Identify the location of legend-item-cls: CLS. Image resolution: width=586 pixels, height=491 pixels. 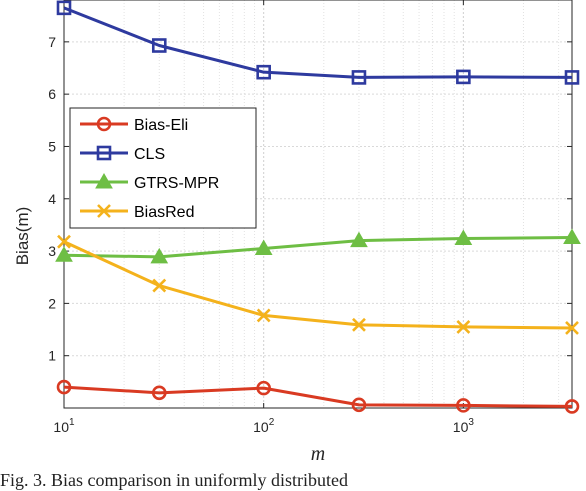
(122, 154).